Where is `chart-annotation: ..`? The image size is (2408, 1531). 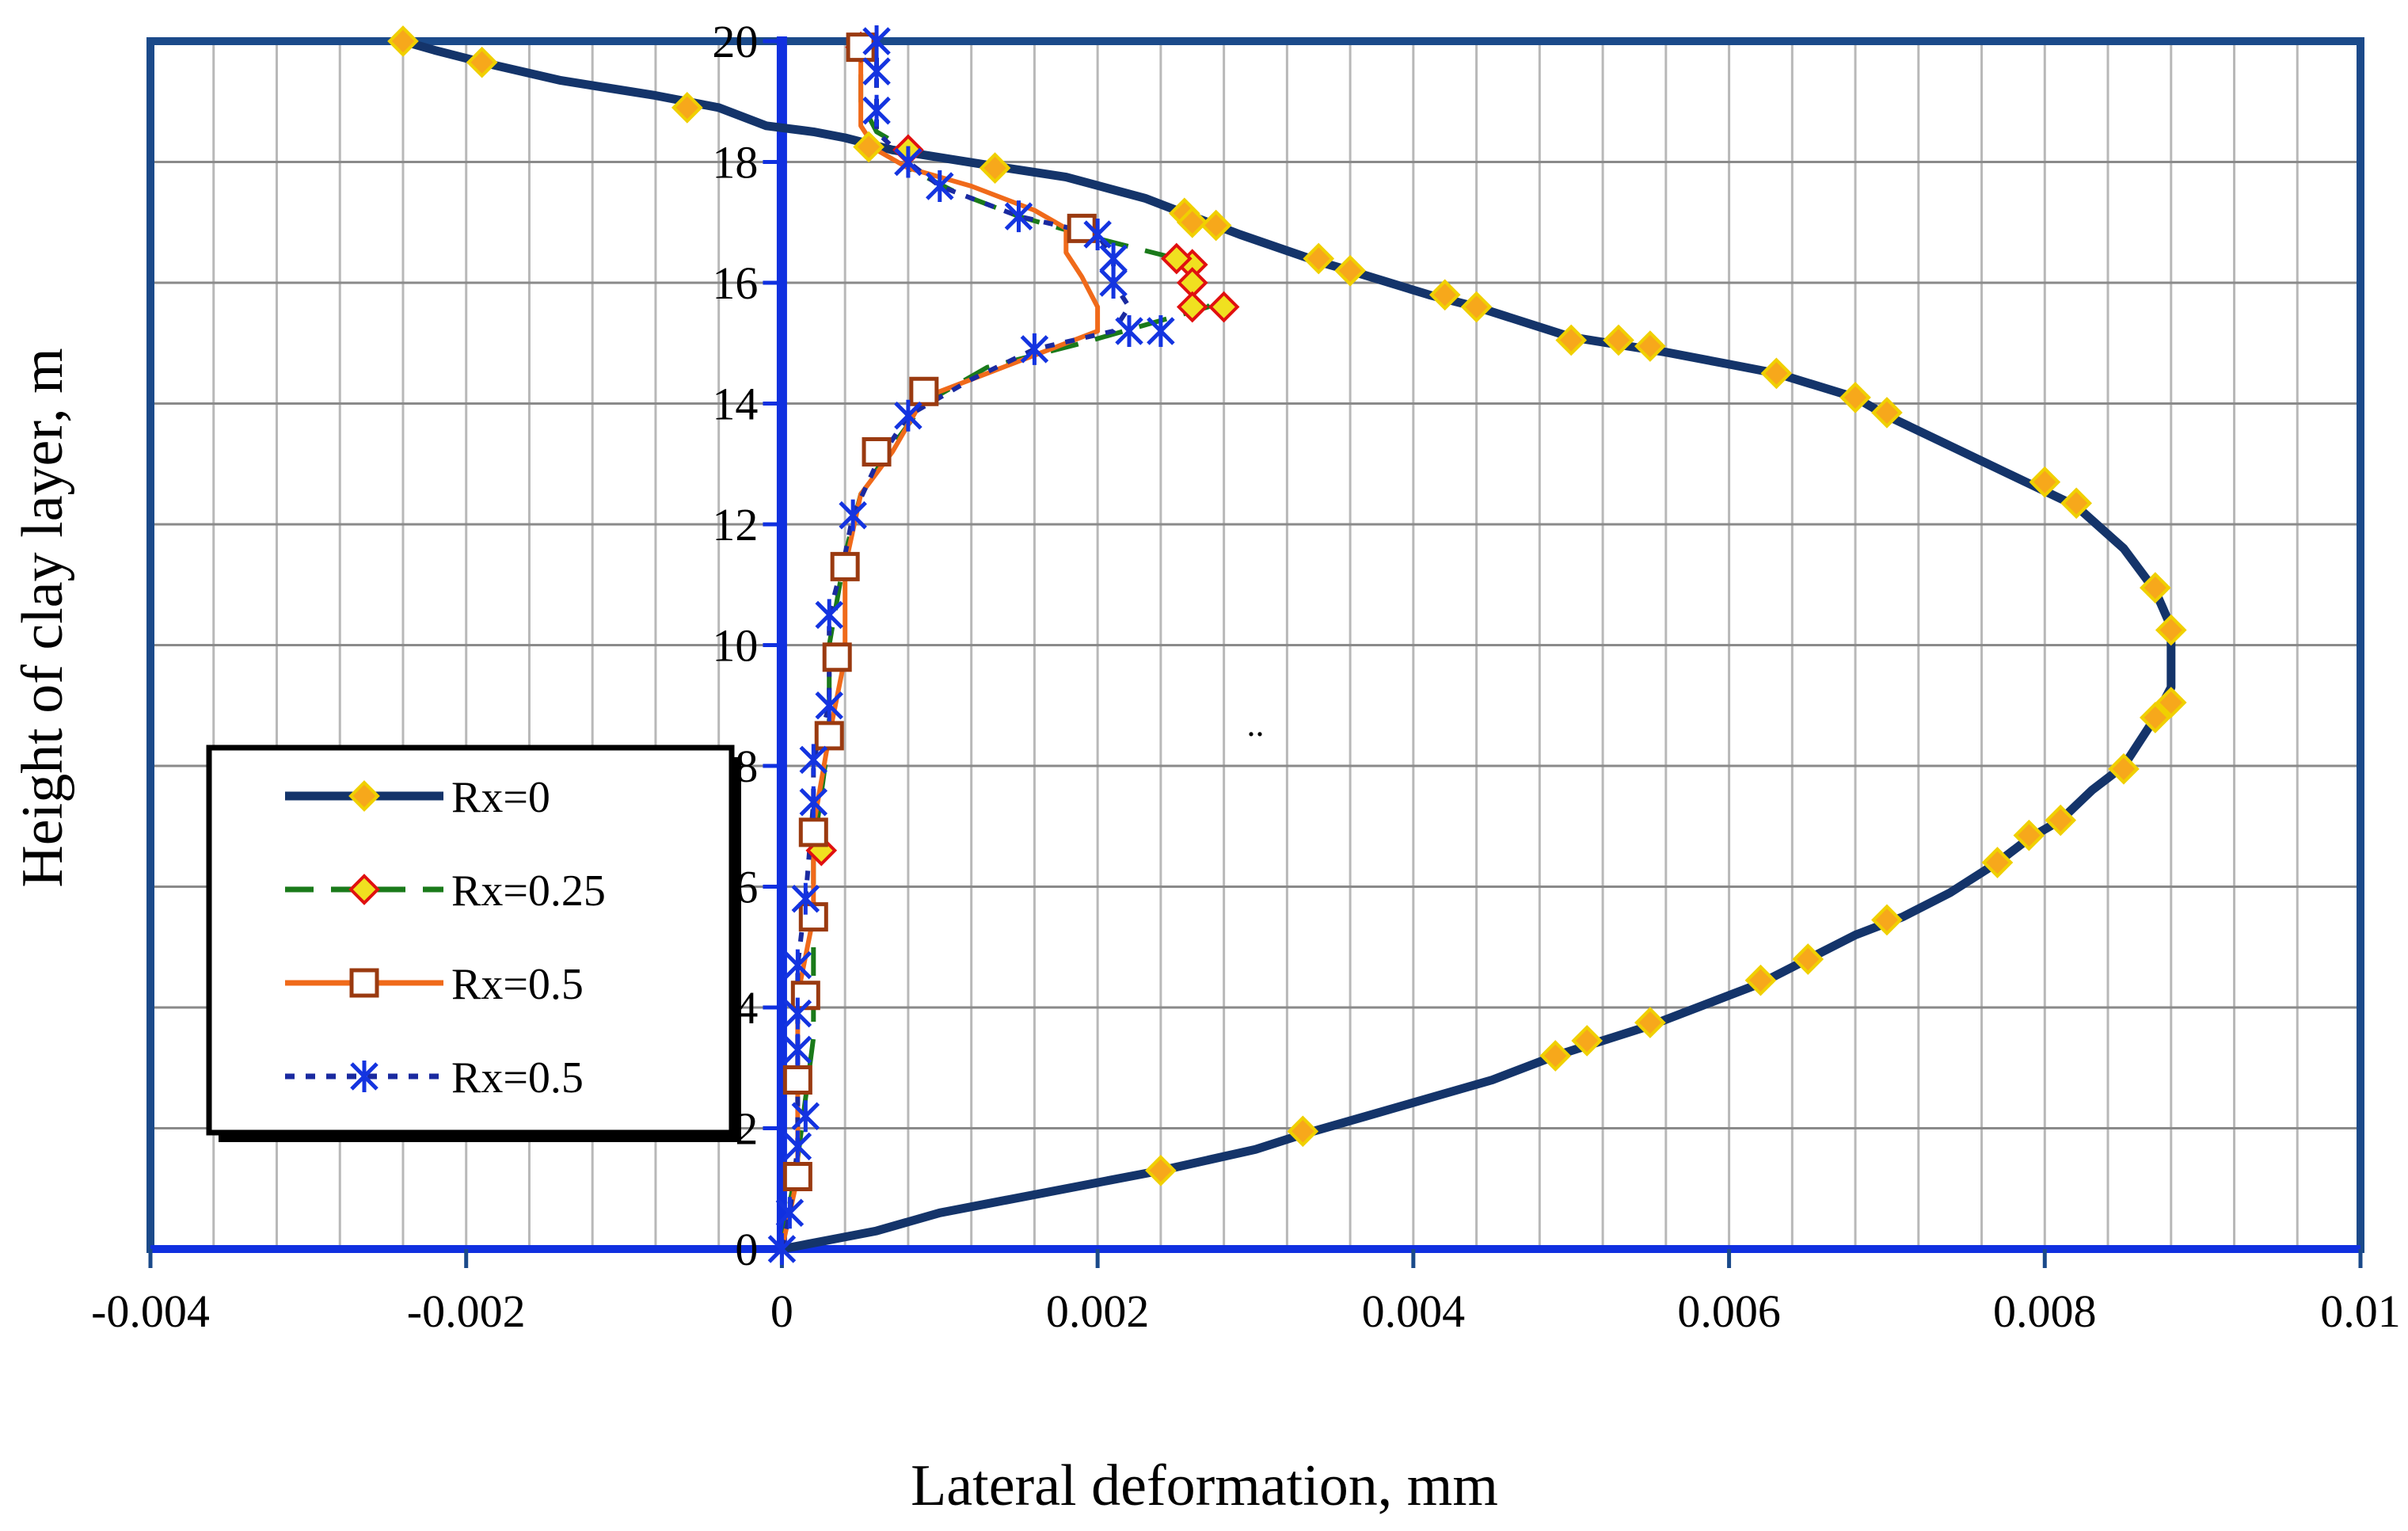
chart-annotation: .. is located at coordinates (1256, 724).